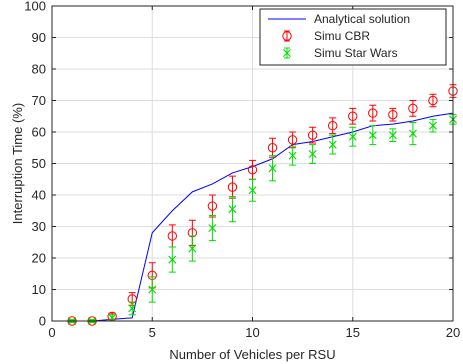 This screenshot has height=364, width=463. Describe the element at coordinates (252, 354) in the screenshot. I see `x-axis-label: Number of Vehicles per RSU` at that location.